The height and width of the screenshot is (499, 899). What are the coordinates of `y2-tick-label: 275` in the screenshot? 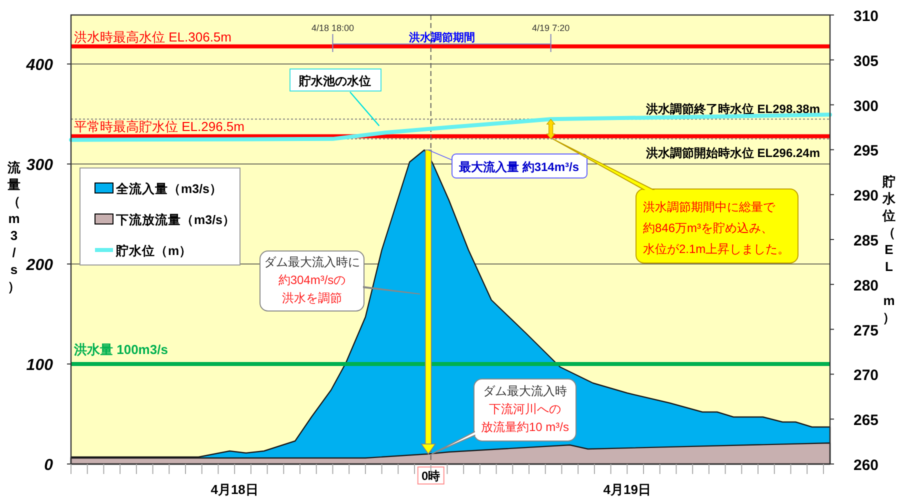 It's located at (866, 331).